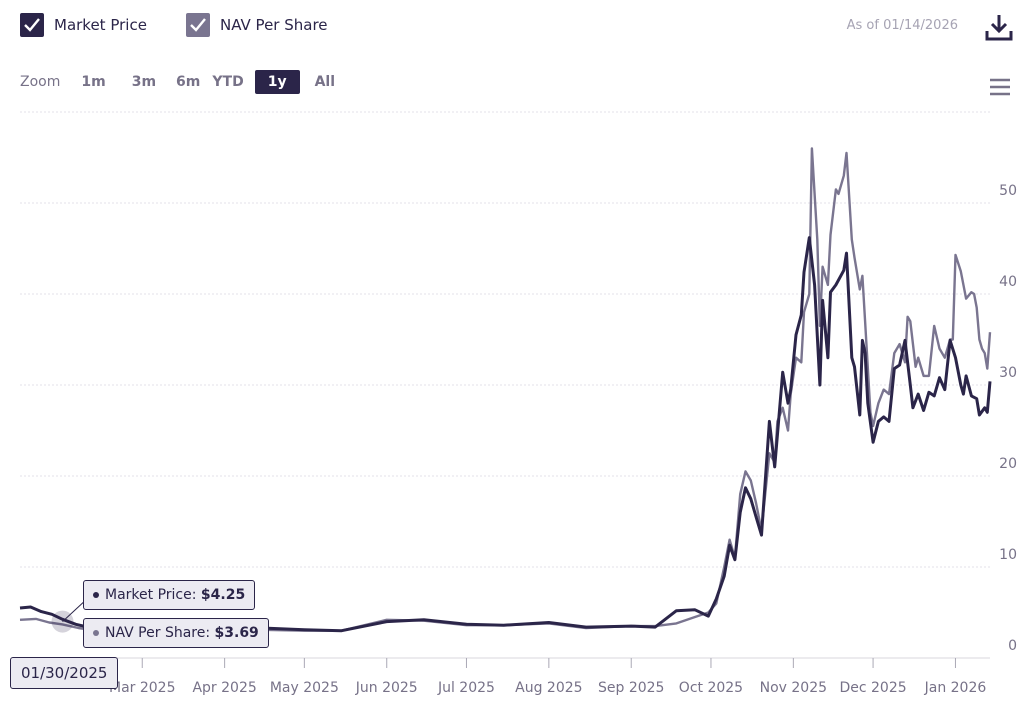  Describe the element at coordinates (142, 688) in the screenshot. I see `x-tick-label: Mar 2025` at that location.